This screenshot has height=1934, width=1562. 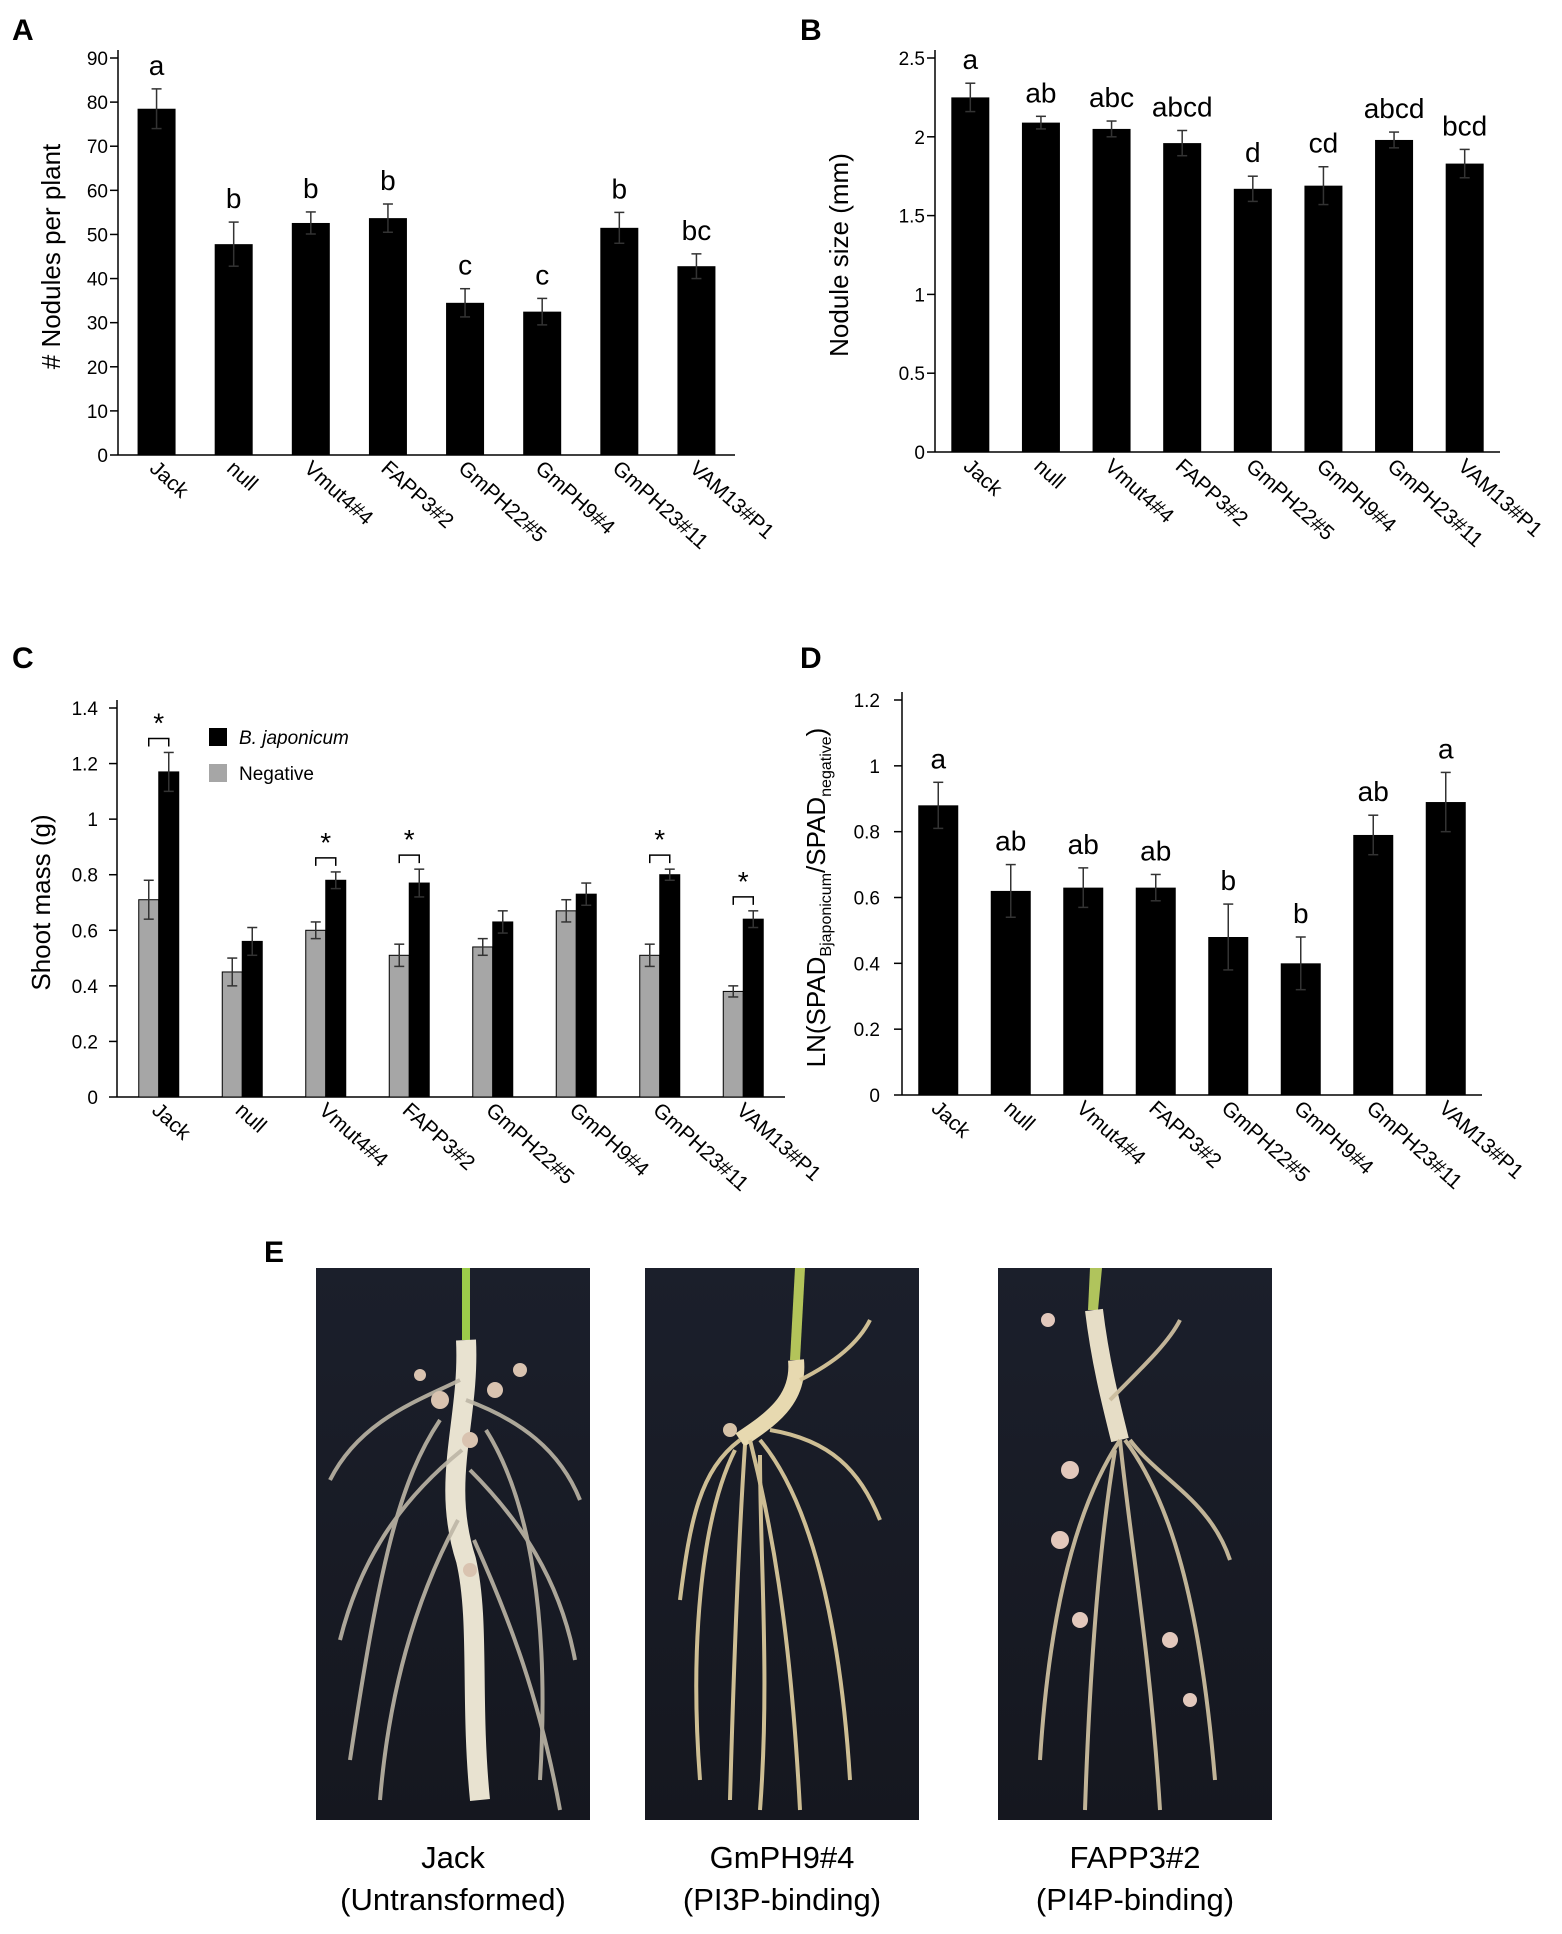 What do you see at coordinates (465, 265) in the screenshot?
I see `a-significance-gmph22-5: c` at bounding box center [465, 265].